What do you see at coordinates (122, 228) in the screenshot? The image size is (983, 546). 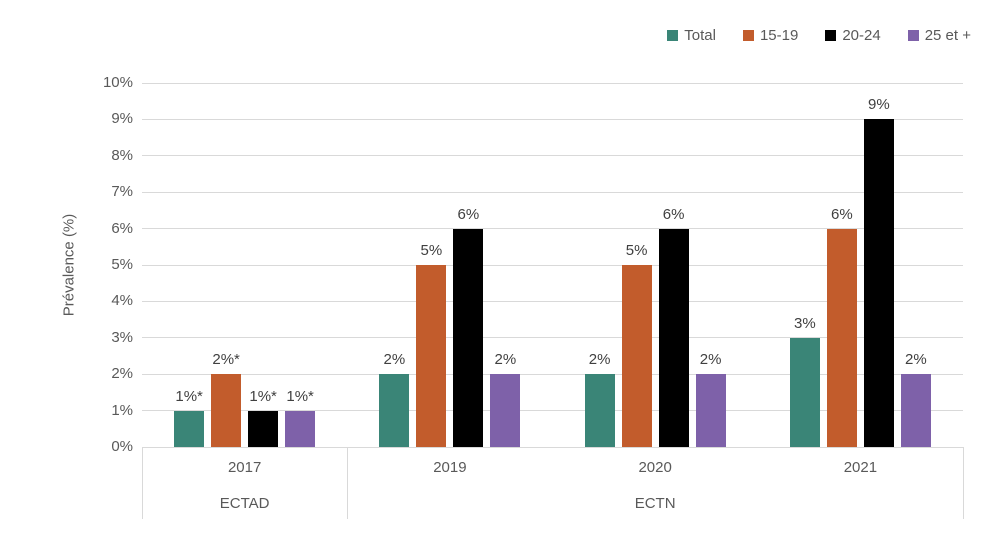 I see `y-axis-tick-label: 6%` at bounding box center [122, 228].